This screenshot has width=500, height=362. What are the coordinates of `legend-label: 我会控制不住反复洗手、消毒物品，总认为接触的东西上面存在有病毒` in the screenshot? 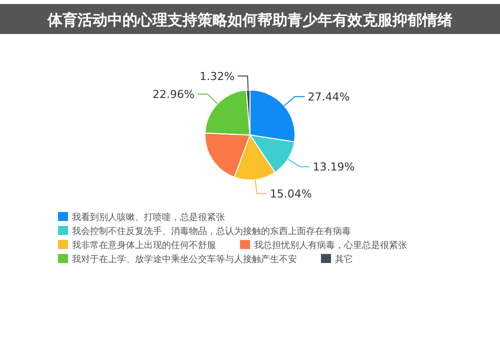 It's located at (211, 231).